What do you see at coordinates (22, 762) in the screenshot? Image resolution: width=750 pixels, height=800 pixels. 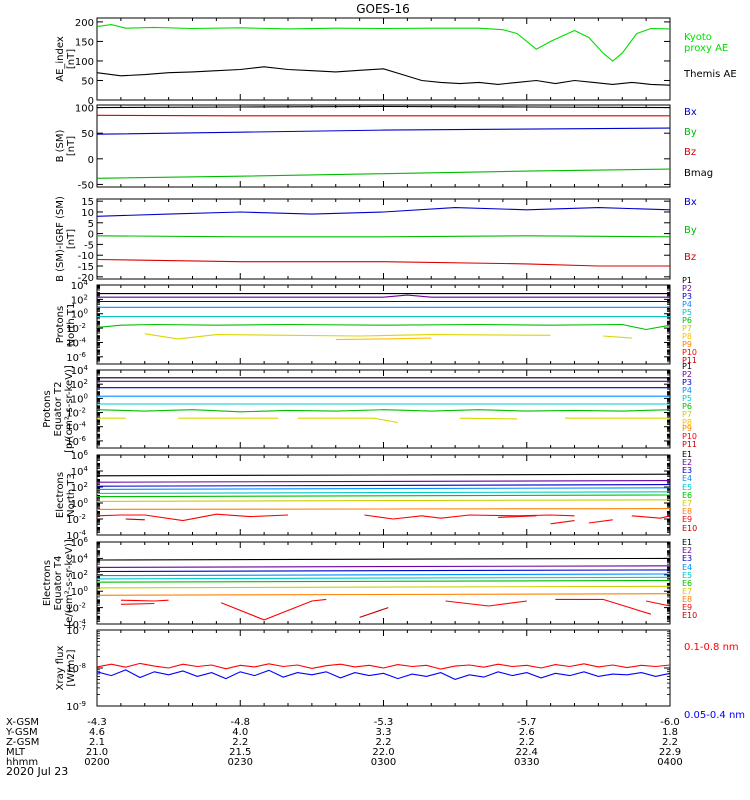 I see `x-row-label: hhmm` at bounding box center [22, 762].